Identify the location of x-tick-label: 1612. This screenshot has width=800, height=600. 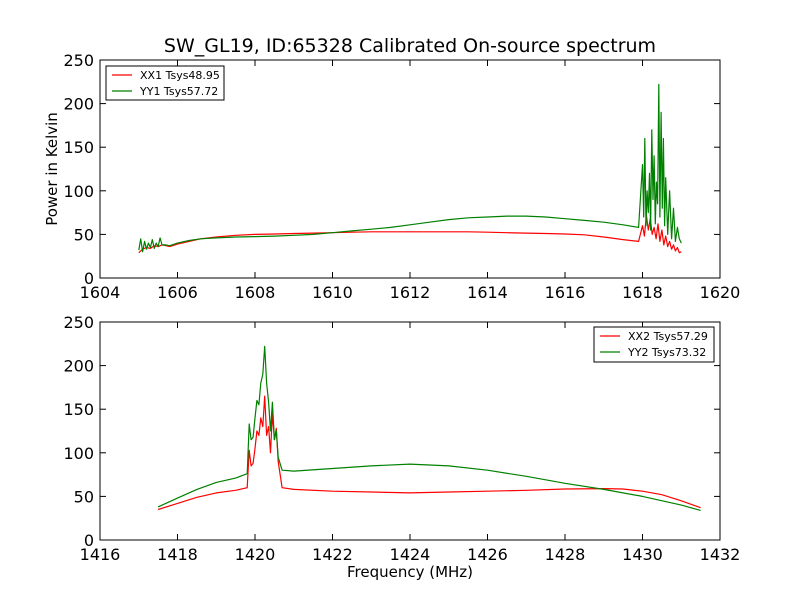
(410, 292).